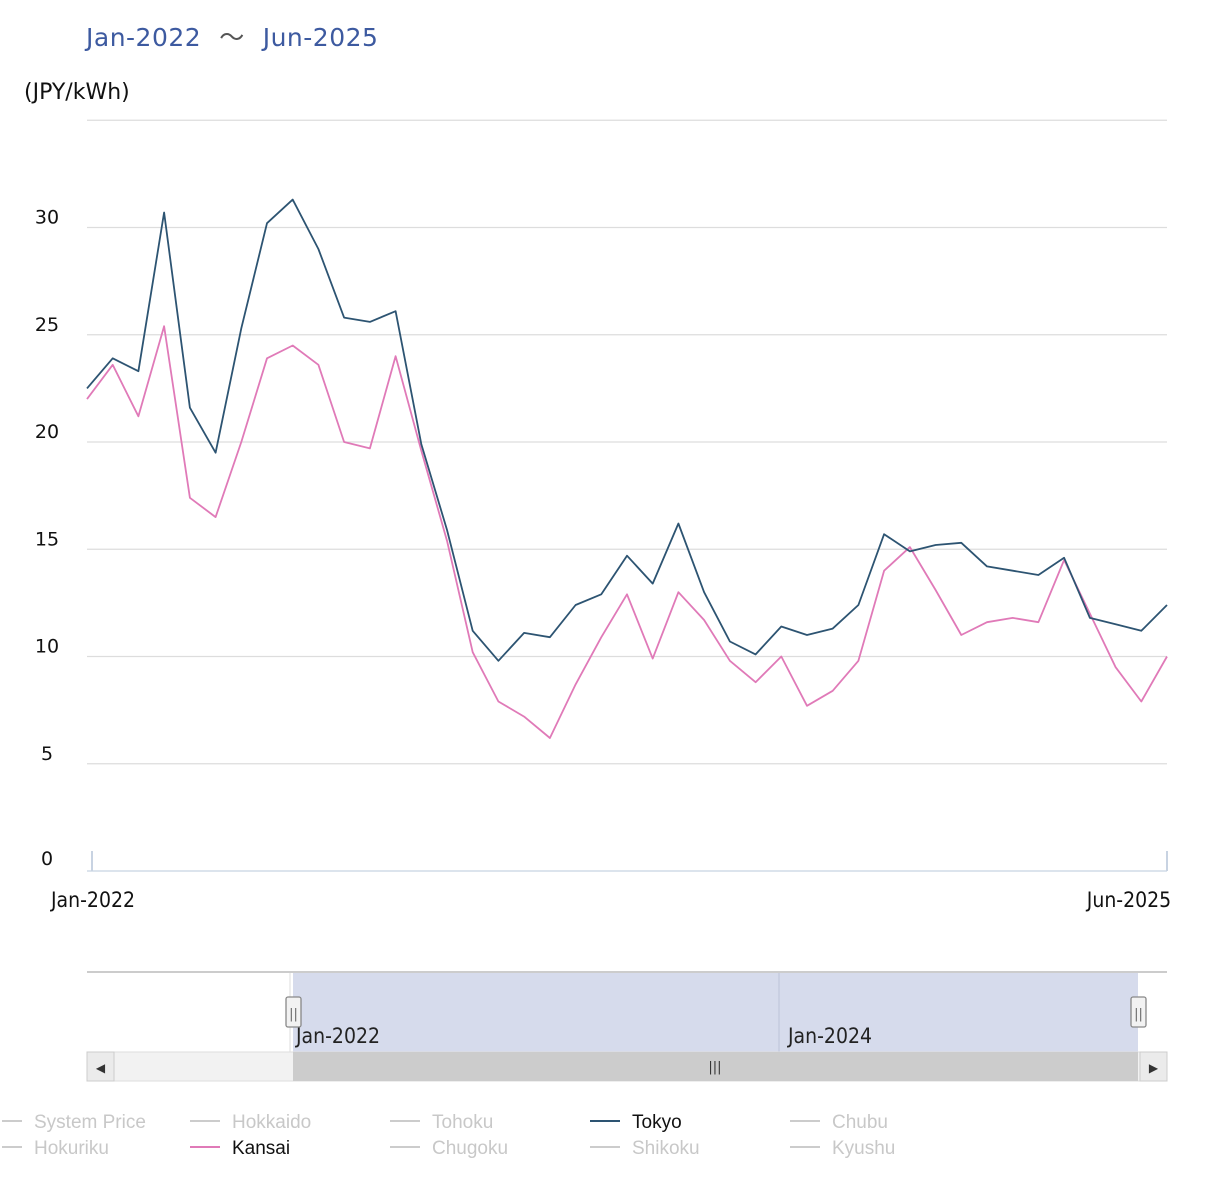 This screenshot has height=1178, width=1216. What do you see at coordinates (71, 1148) in the screenshot?
I see `legend-label: Hokuriku` at bounding box center [71, 1148].